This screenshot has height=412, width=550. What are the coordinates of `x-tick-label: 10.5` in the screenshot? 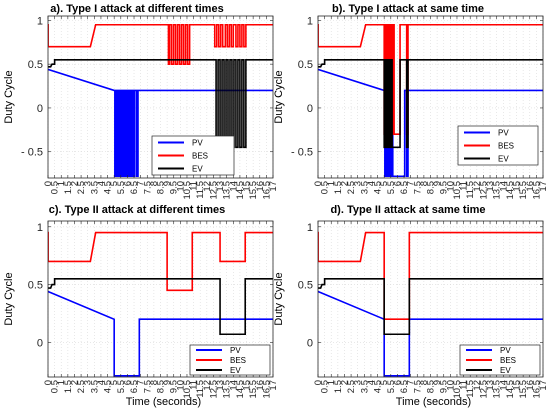 It's located at (187, 389).